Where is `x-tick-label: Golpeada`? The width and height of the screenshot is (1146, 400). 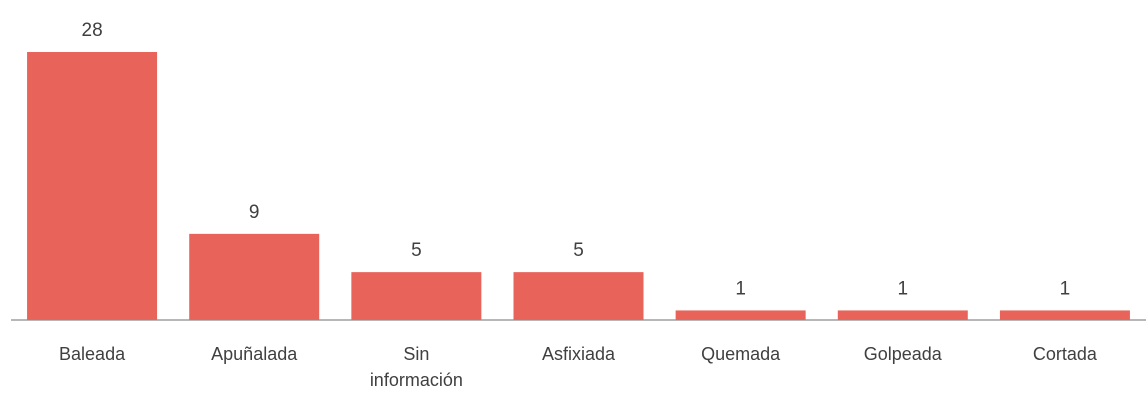
x-tick-label: Golpeada is located at coordinates (902, 354).